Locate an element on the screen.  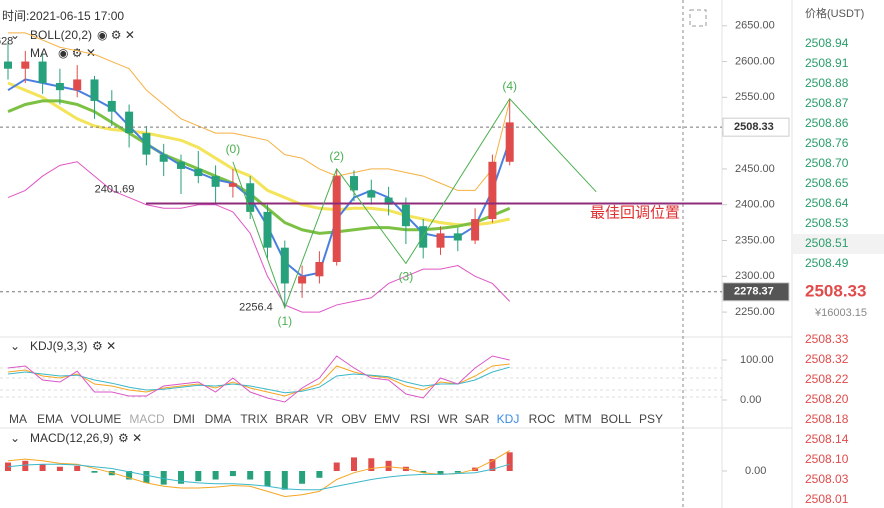
indicator-tab: MA is located at coordinates (18, 419).